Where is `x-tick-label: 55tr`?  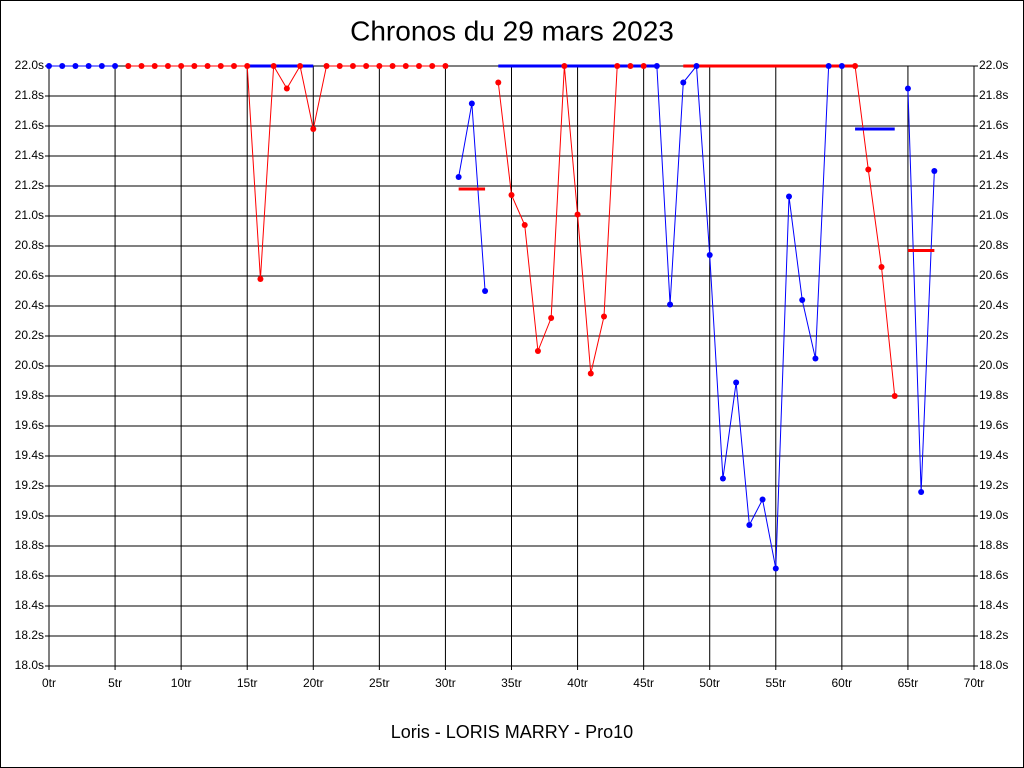 x-tick-label: 55tr is located at coordinates (775, 683).